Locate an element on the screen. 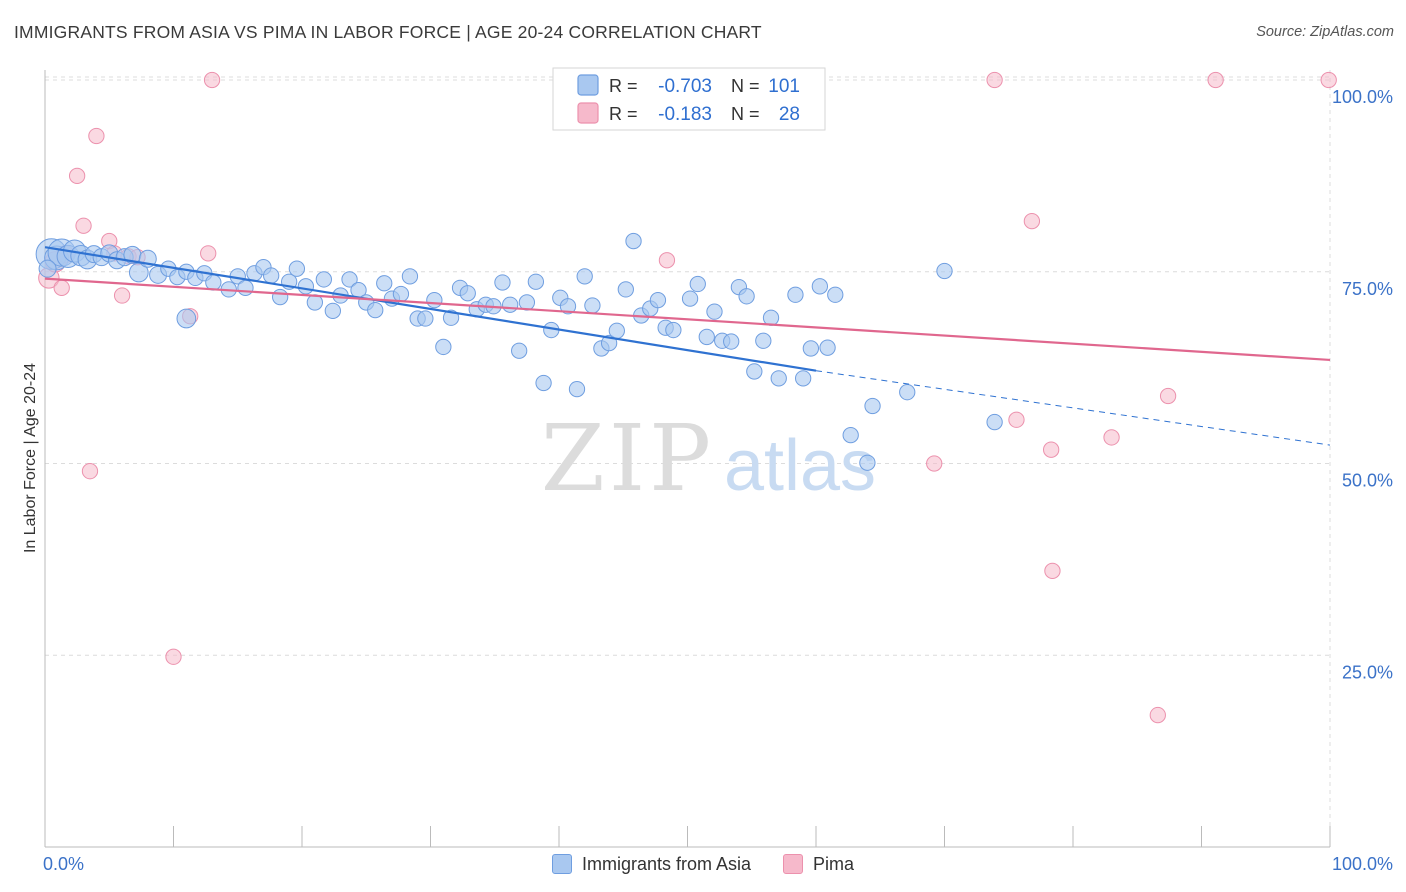 This screenshot has width=1406, height=892. pima-n-value: 28 is located at coordinates (789, 114).